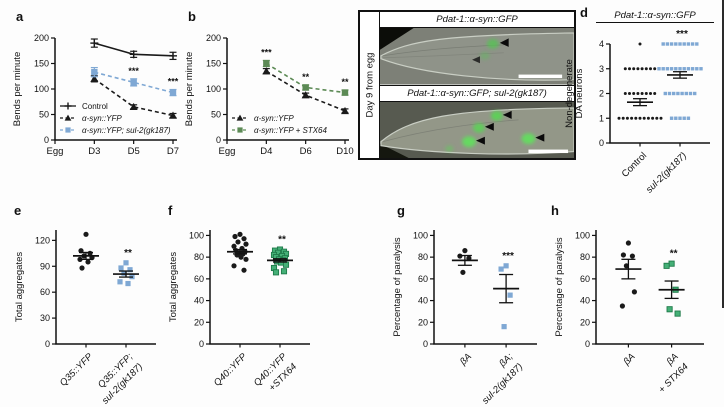 This screenshot has height=407, width=724. I want to click on axes: 0 50 100 150 200 Egg D4 D6 D10, so click(280, 95).